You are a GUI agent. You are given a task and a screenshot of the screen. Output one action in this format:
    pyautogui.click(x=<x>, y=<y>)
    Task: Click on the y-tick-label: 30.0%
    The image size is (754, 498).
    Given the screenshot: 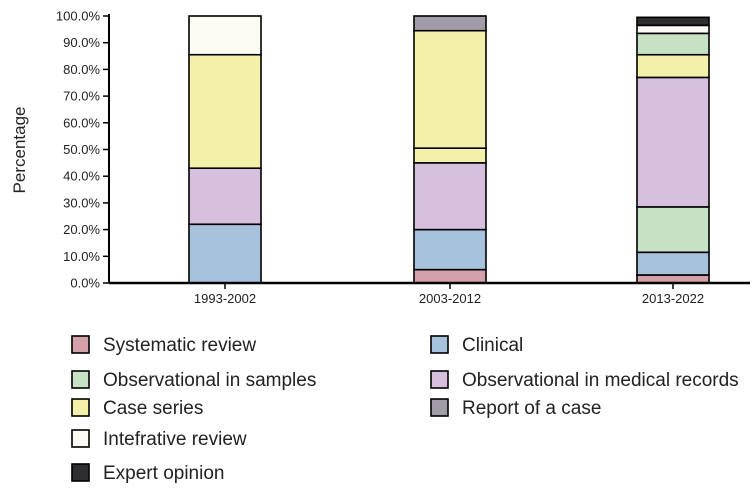 What is the action you would take?
    pyautogui.click(x=81, y=202)
    